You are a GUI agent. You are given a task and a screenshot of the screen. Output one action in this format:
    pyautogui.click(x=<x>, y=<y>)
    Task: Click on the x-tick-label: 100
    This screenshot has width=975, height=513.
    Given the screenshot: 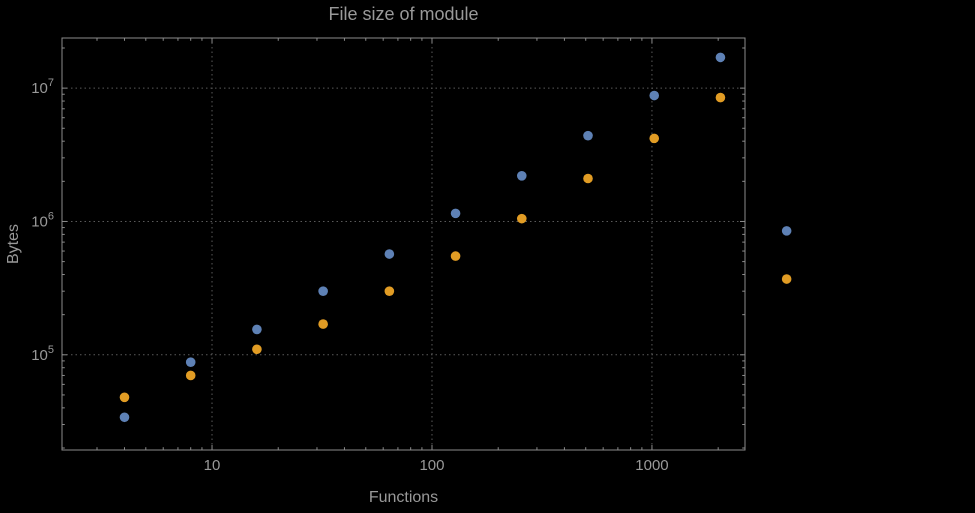 What is the action you would take?
    pyautogui.click(x=431, y=465)
    